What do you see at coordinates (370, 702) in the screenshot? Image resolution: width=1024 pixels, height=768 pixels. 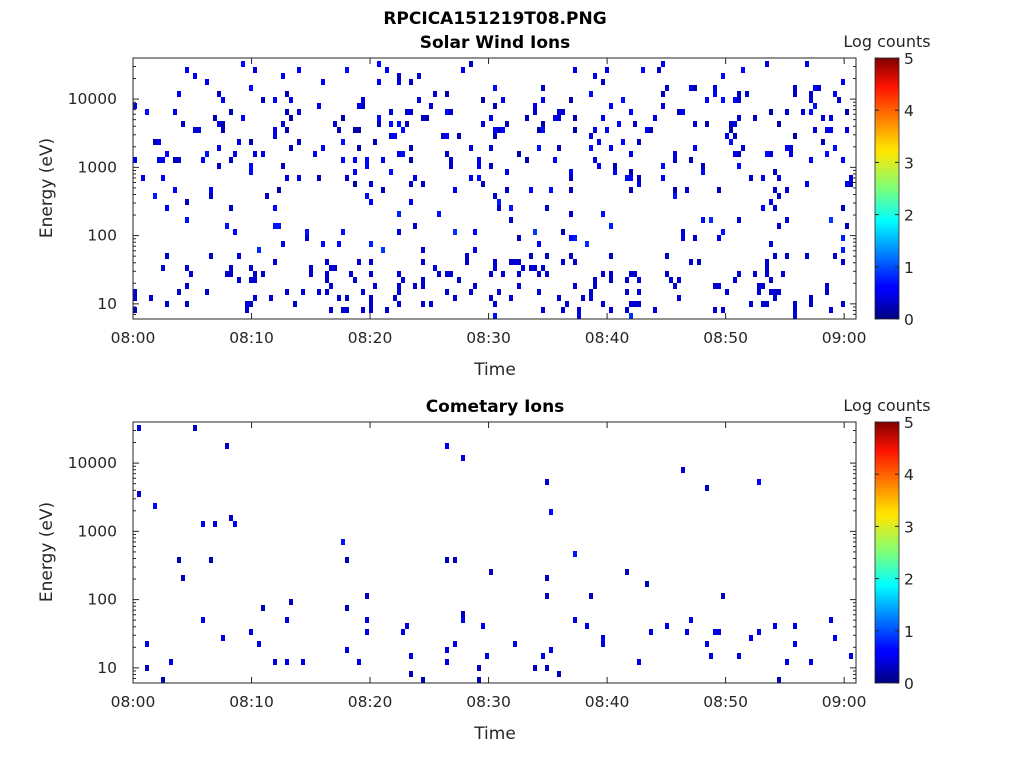 I see `x-tick-label: 08:20` at bounding box center [370, 702].